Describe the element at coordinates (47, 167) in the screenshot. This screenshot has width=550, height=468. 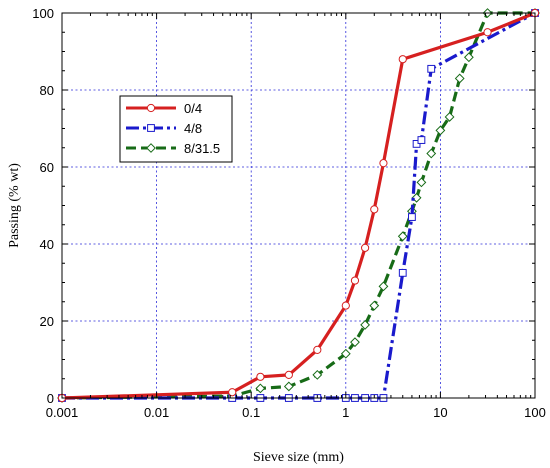
I see `y-tick-label: 60` at that location.